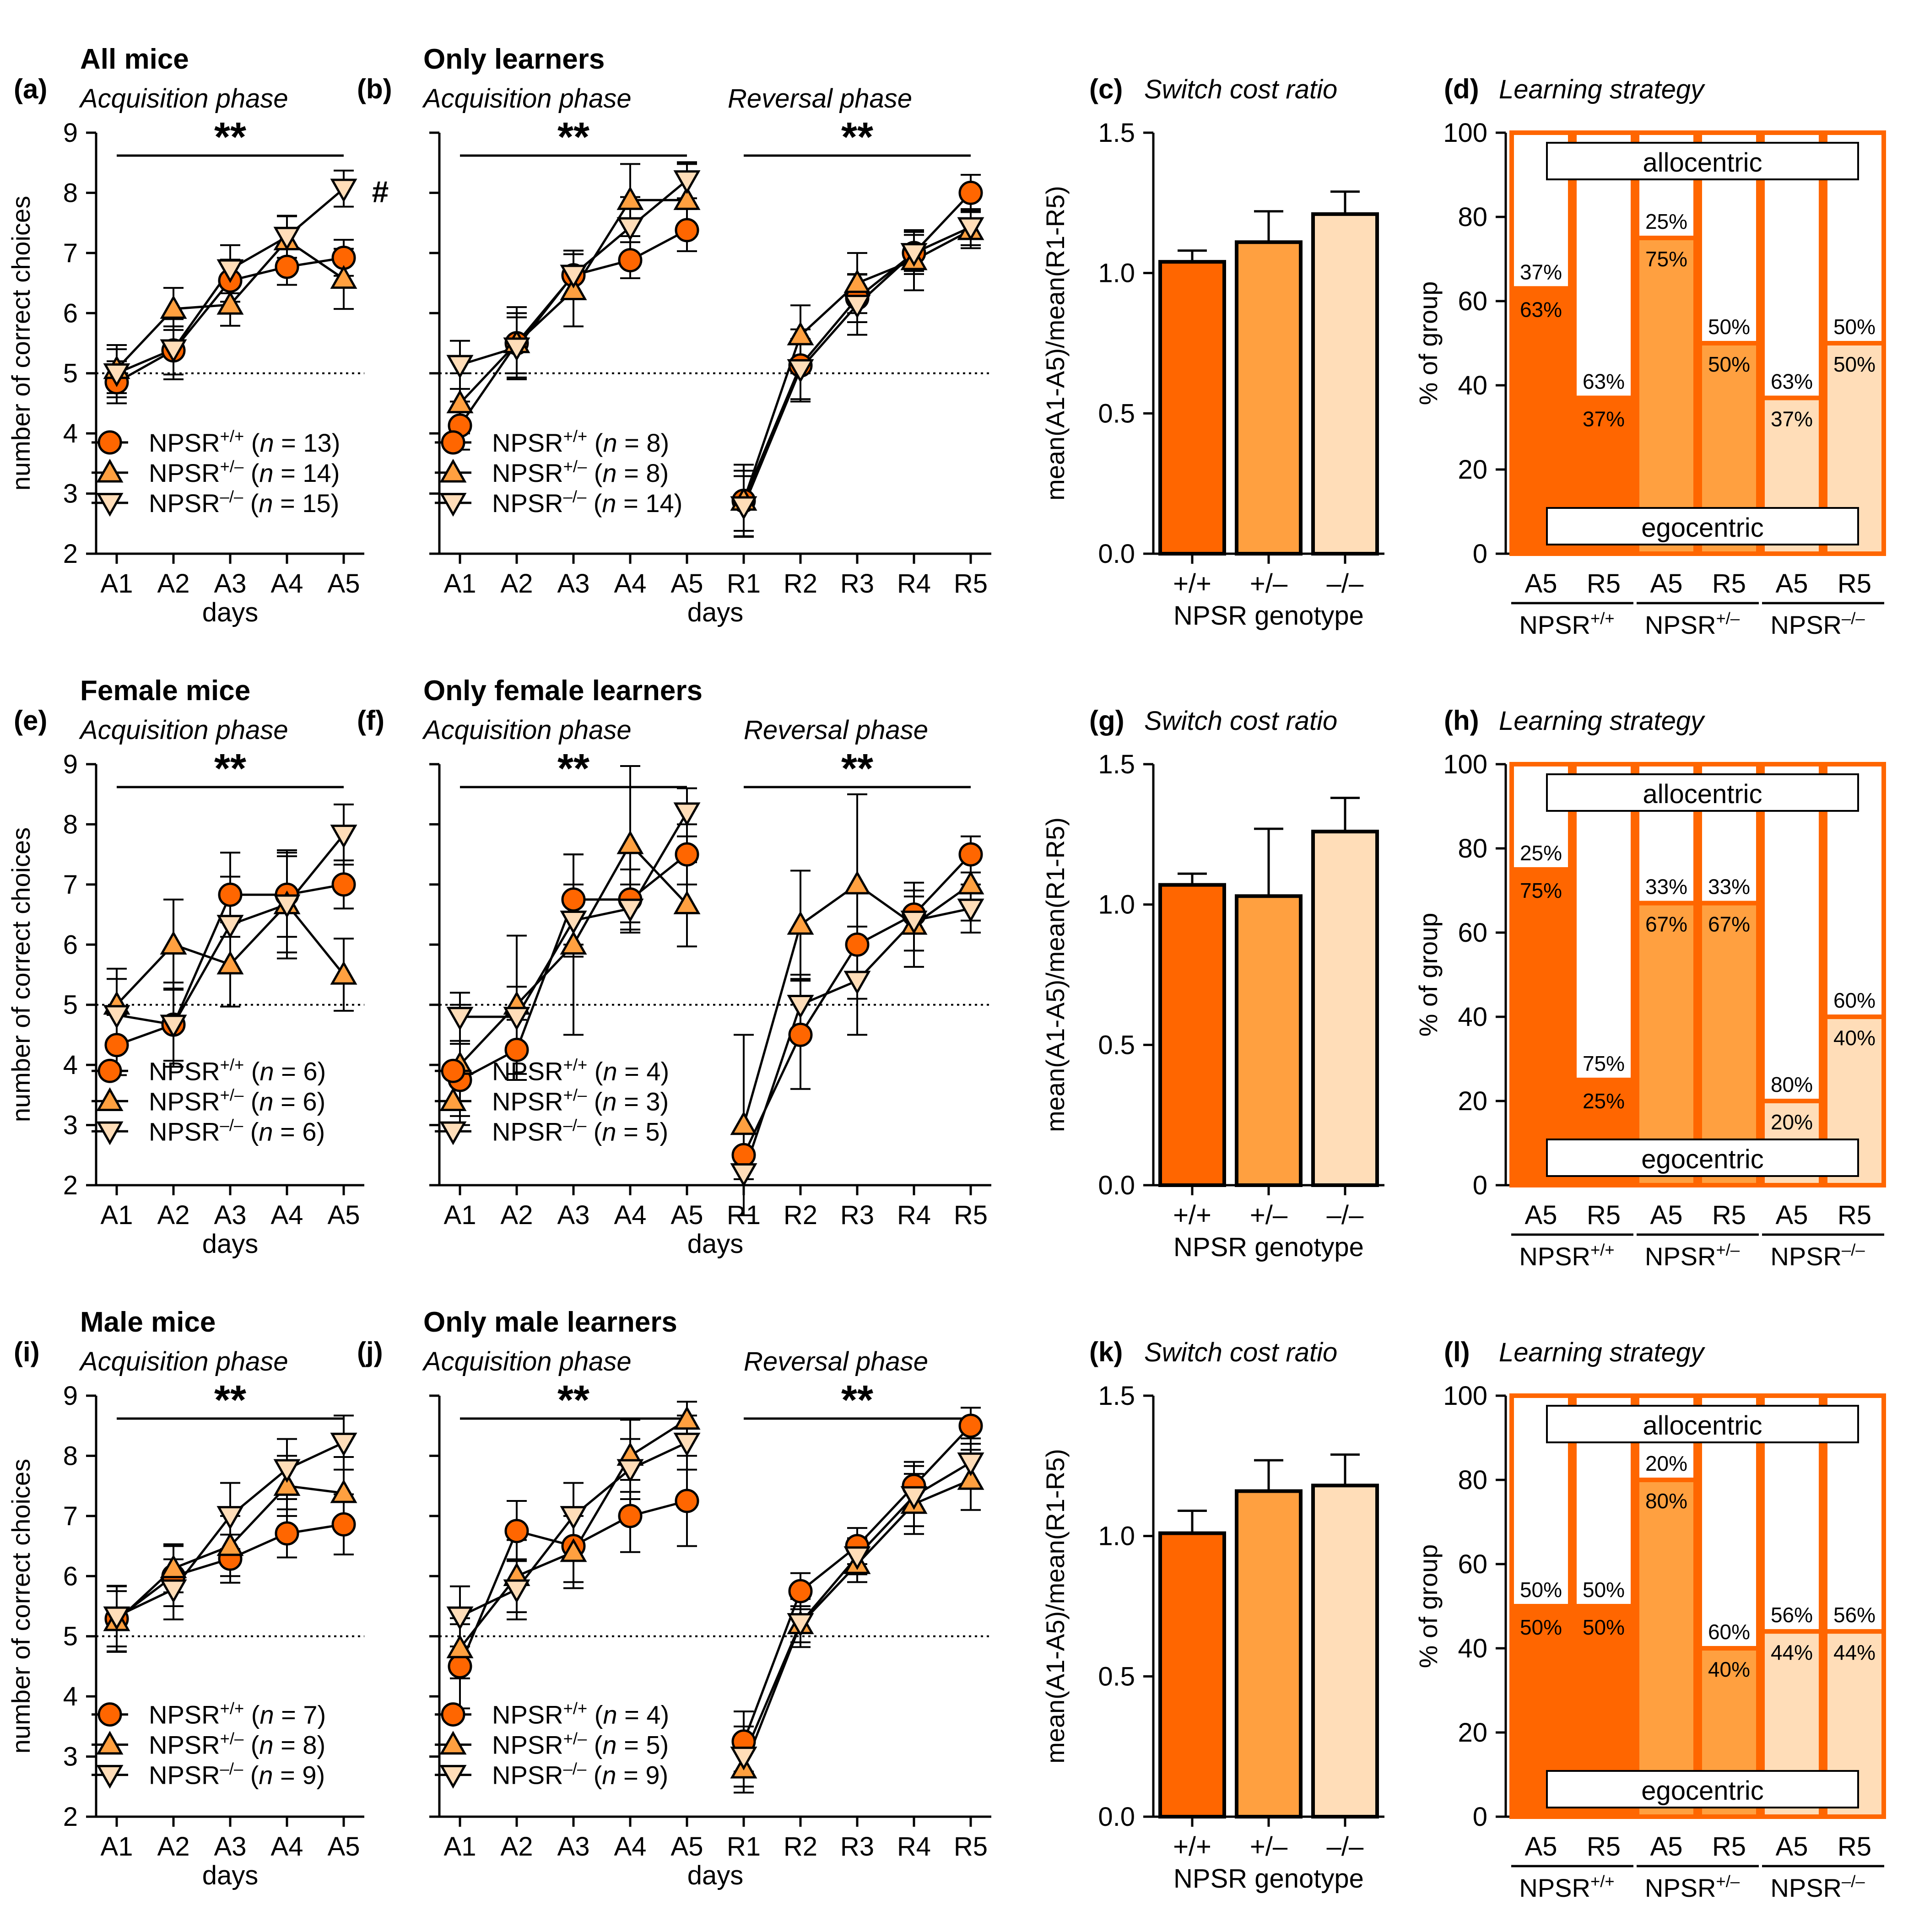 Image resolution: width=1919 pixels, height=1932 pixels. What do you see at coordinates (70, 1576) in the screenshot?
I see `y-tick-label: 6` at bounding box center [70, 1576].